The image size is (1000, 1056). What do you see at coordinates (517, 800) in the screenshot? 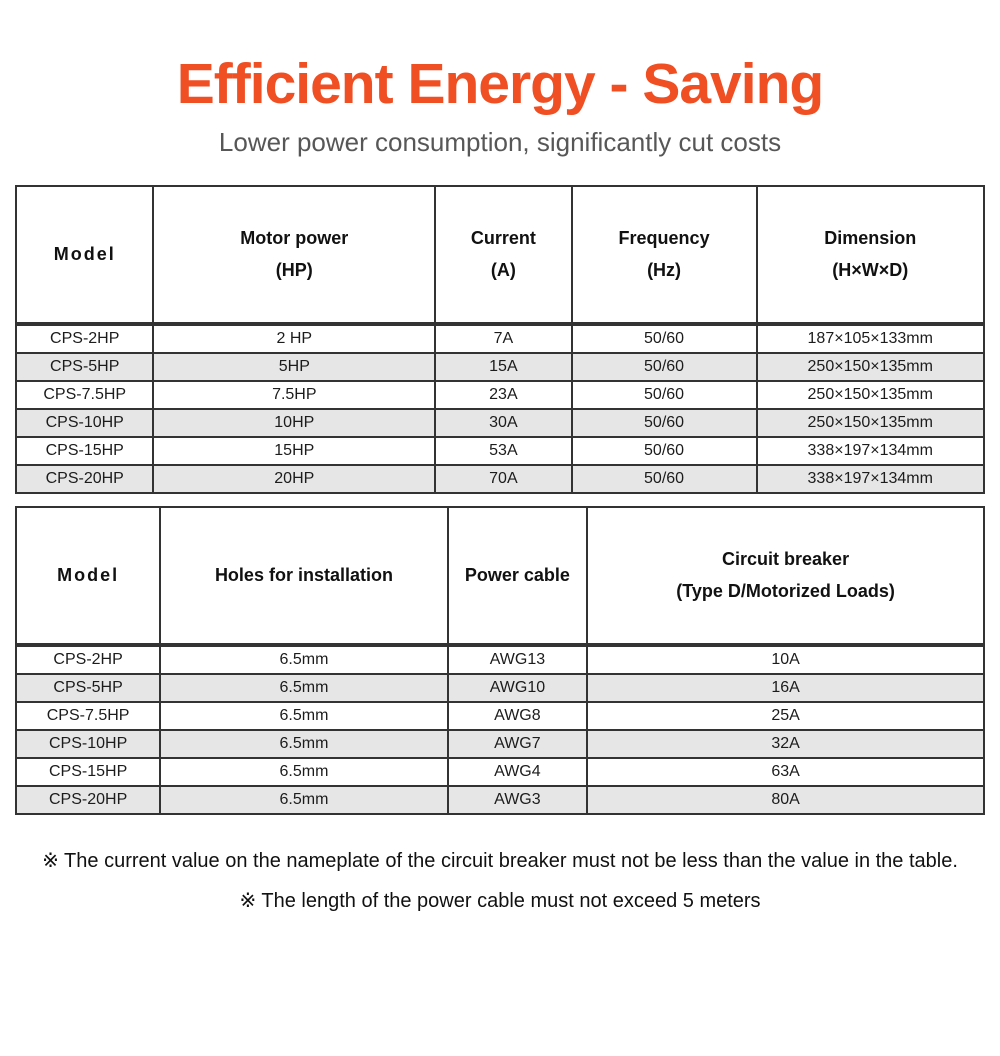
I see `table-cell: AWG3` at bounding box center [517, 800].